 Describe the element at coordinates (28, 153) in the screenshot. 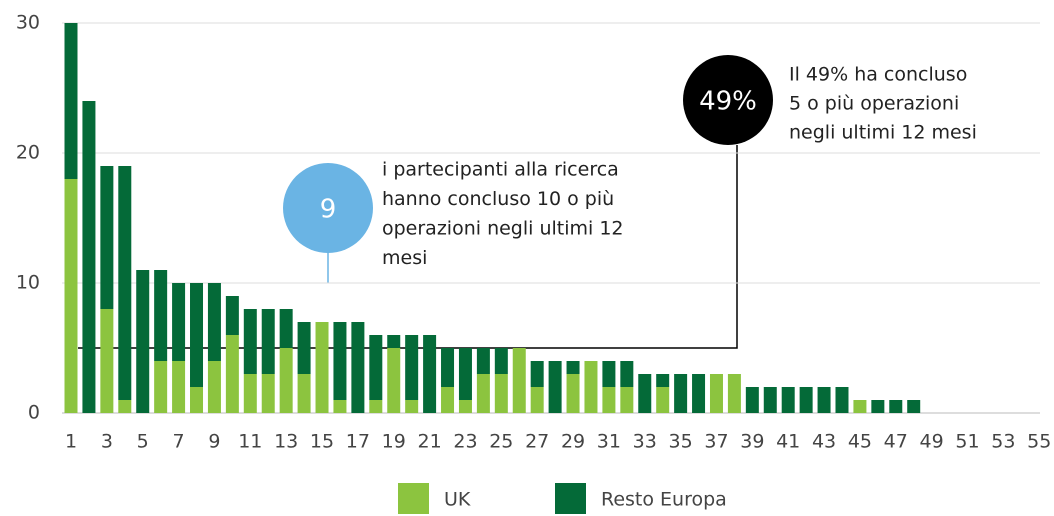

I see `y-tick-label: 20` at that location.